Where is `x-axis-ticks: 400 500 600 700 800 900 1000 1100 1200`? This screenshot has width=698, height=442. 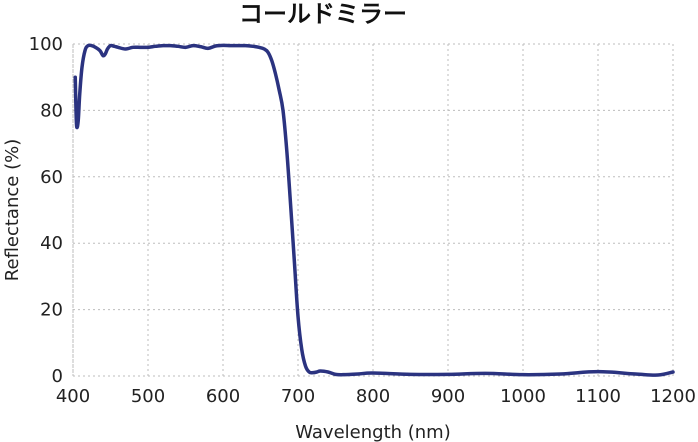 x-axis-ticks: 400 500 600 700 800 900 1000 1100 1200 is located at coordinates (376, 396).